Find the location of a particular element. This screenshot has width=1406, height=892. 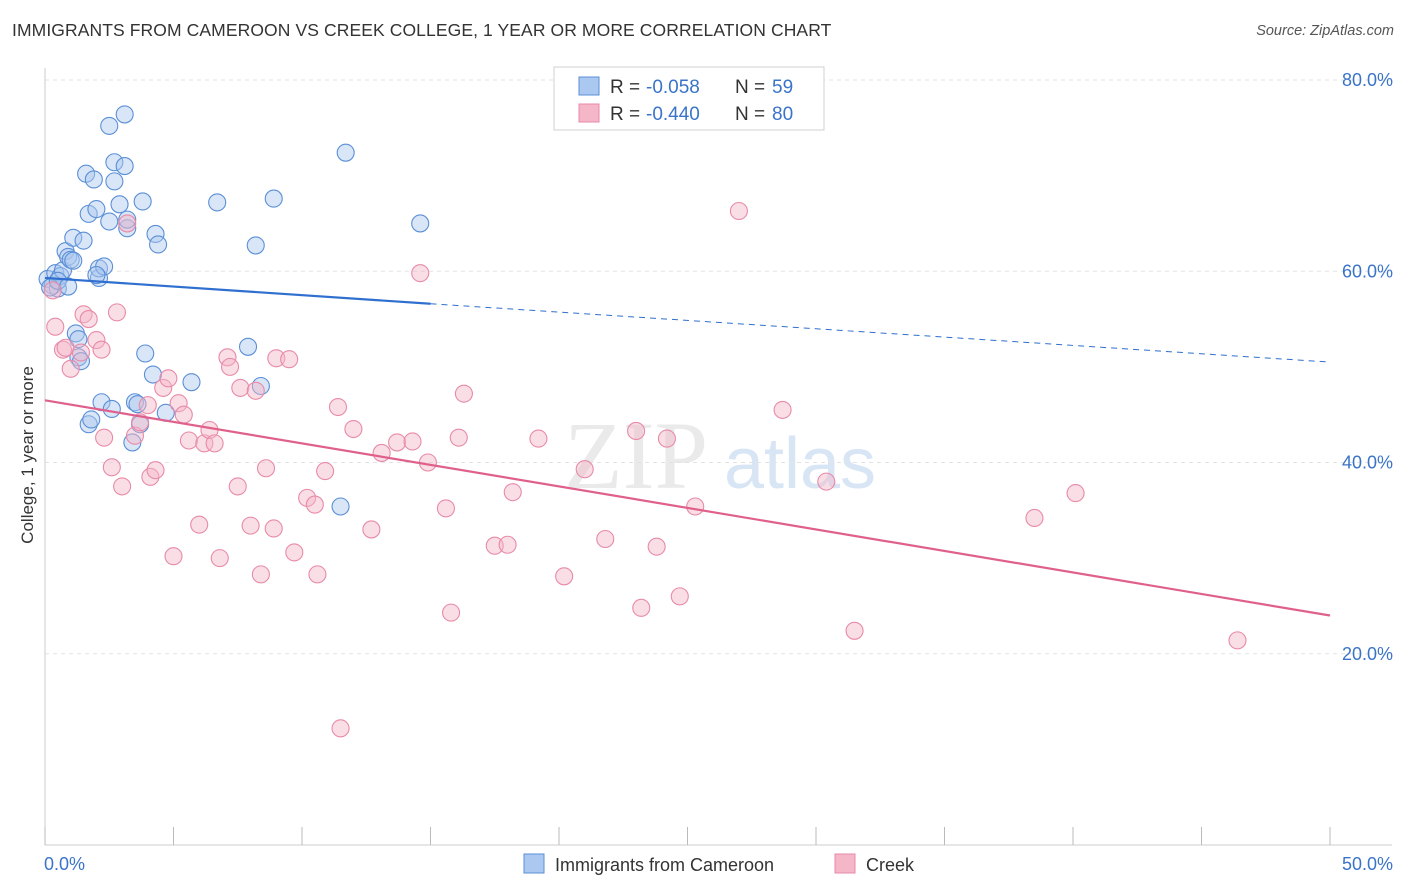

stats-swatch-blue is located at coordinates (589, 86).